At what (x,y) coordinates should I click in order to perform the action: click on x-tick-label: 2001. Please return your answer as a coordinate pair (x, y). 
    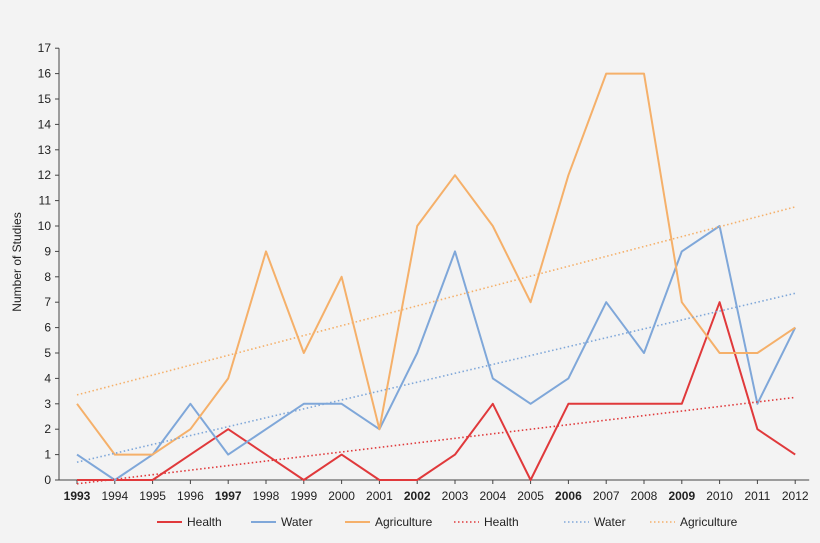
    Looking at the image, I should click on (379, 496).